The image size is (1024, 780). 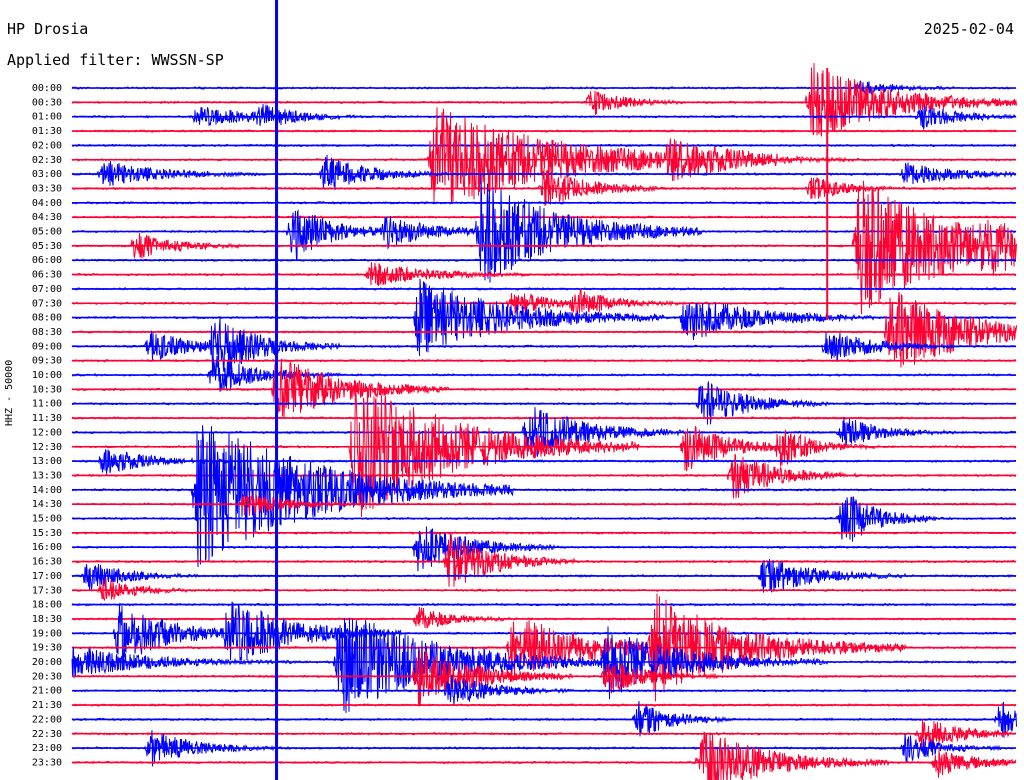 What do you see at coordinates (115, 60) in the screenshot?
I see `filter-label: Applied filter: WWSSN-SP` at bounding box center [115, 60].